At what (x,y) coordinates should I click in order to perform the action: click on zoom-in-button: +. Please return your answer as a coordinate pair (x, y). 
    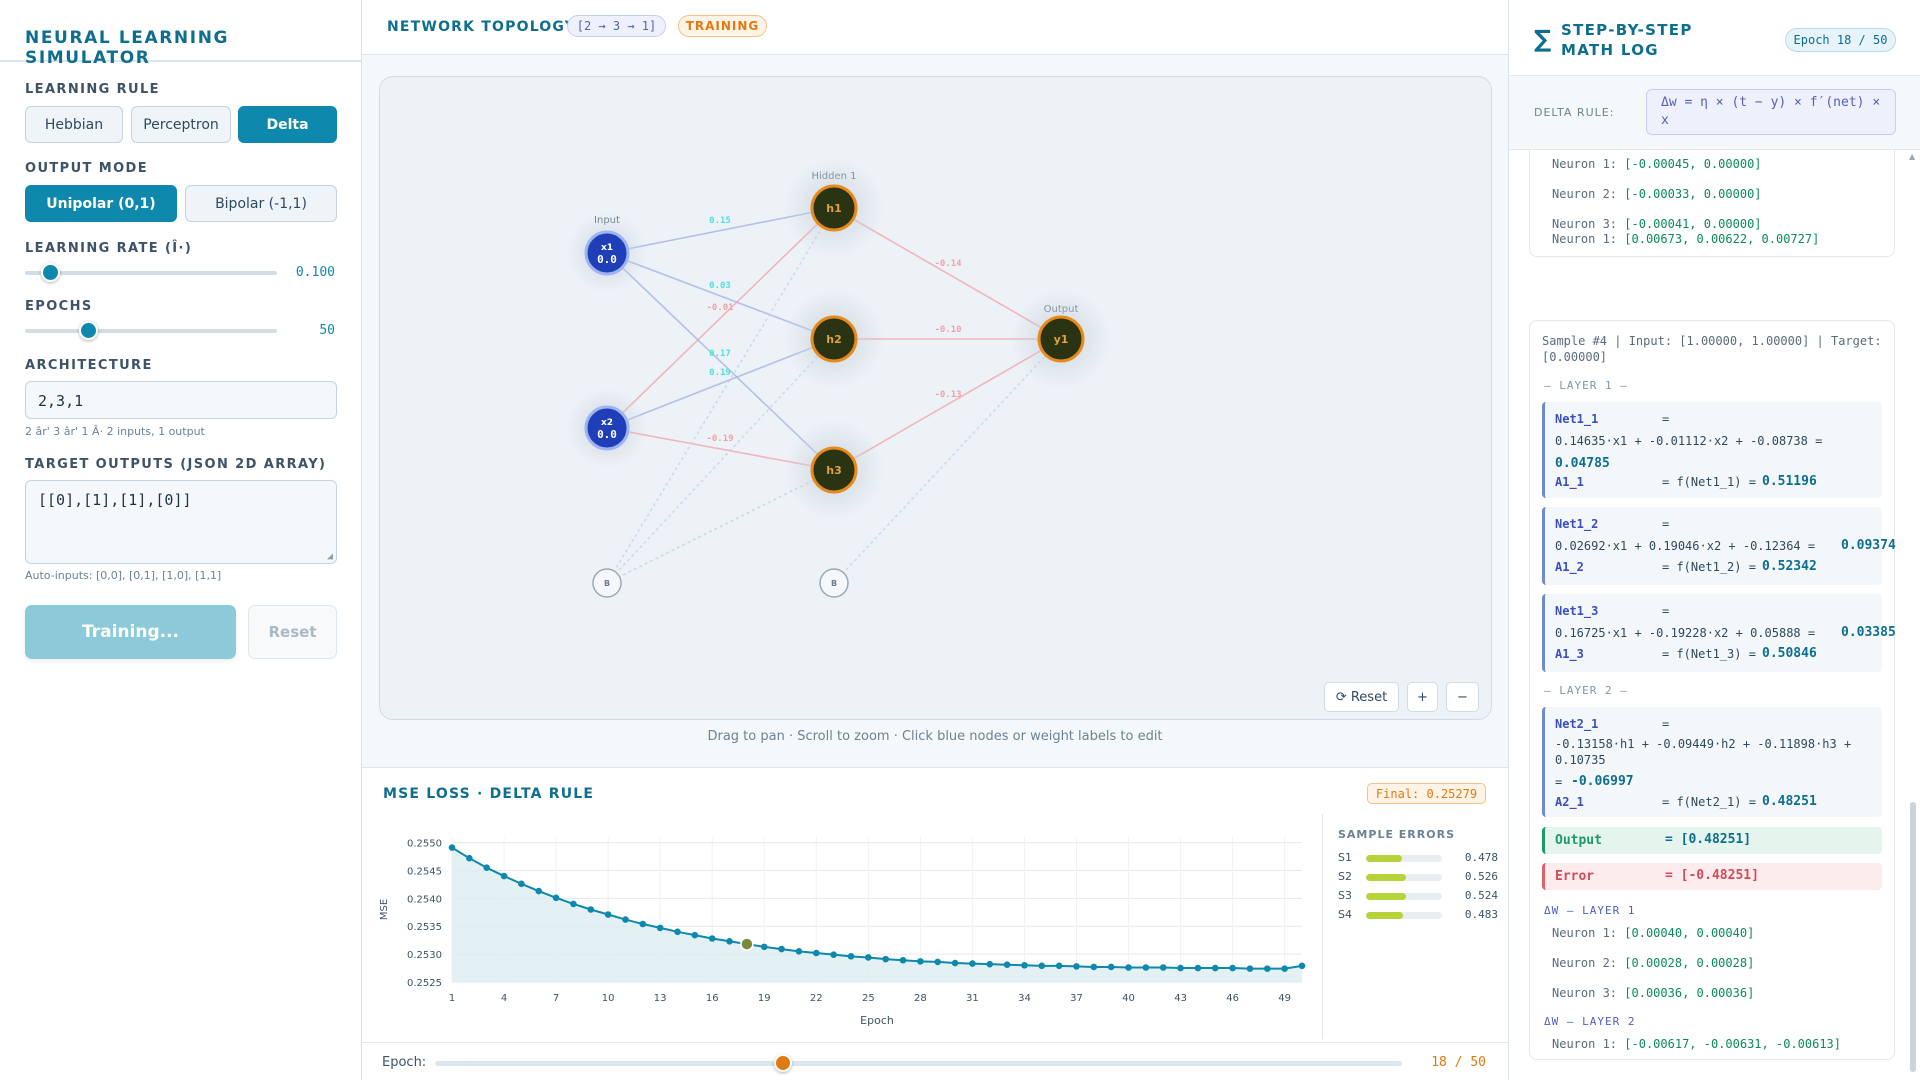
    Looking at the image, I should click on (1422, 697).